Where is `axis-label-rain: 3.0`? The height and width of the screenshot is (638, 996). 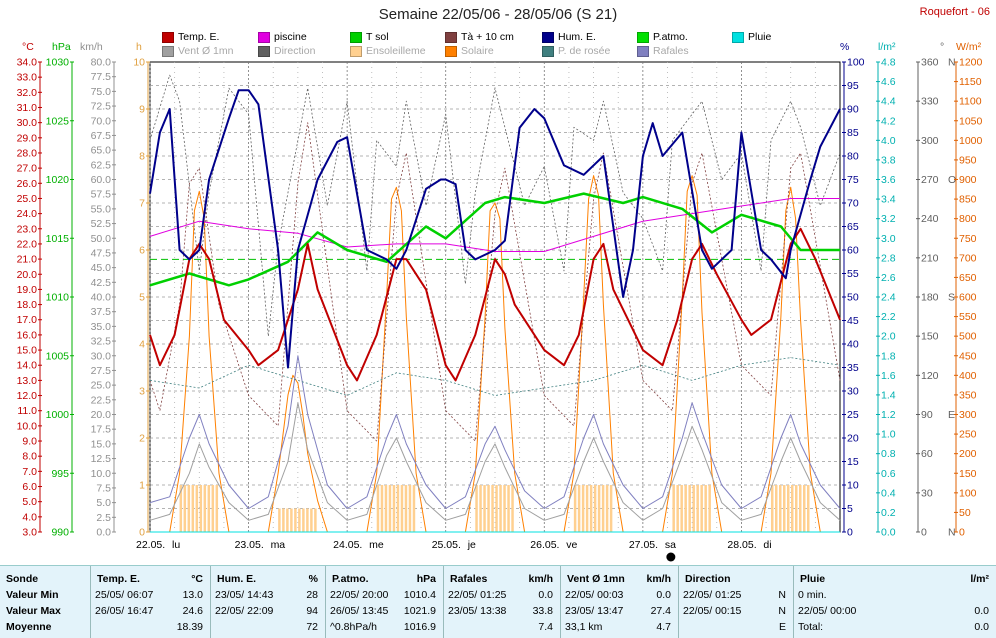
axis-label-rain: 3.0 is located at coordinates (888, 239).